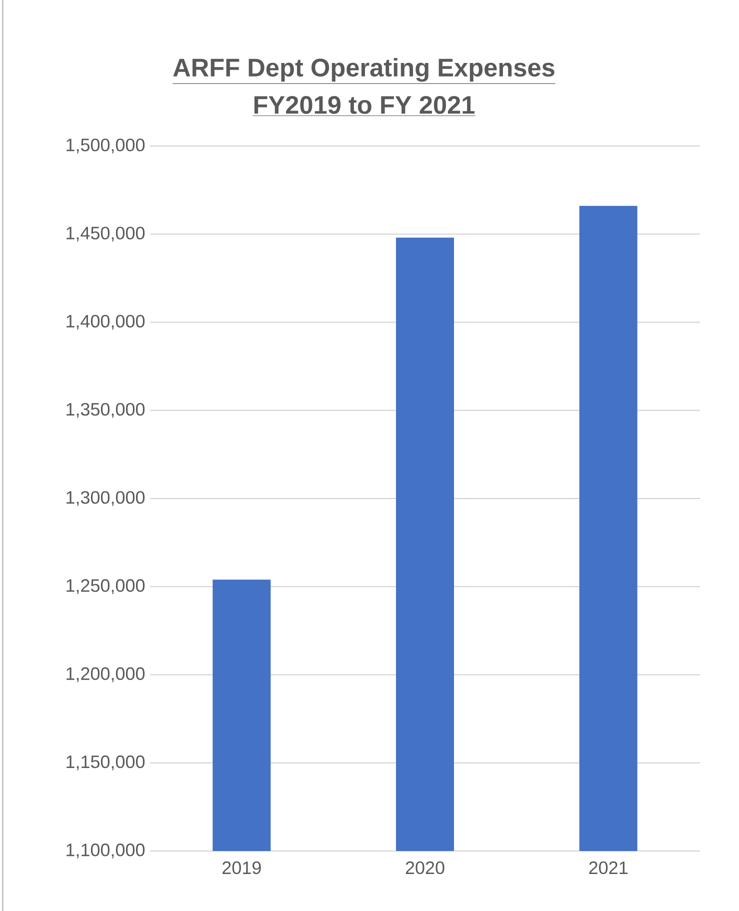 Image resolution: width=739 pixels, height=911 pixels. Describe the element at coordinates (105, 762) in the screenshot. I see `y-tick-label: 1,150,000` at that location.